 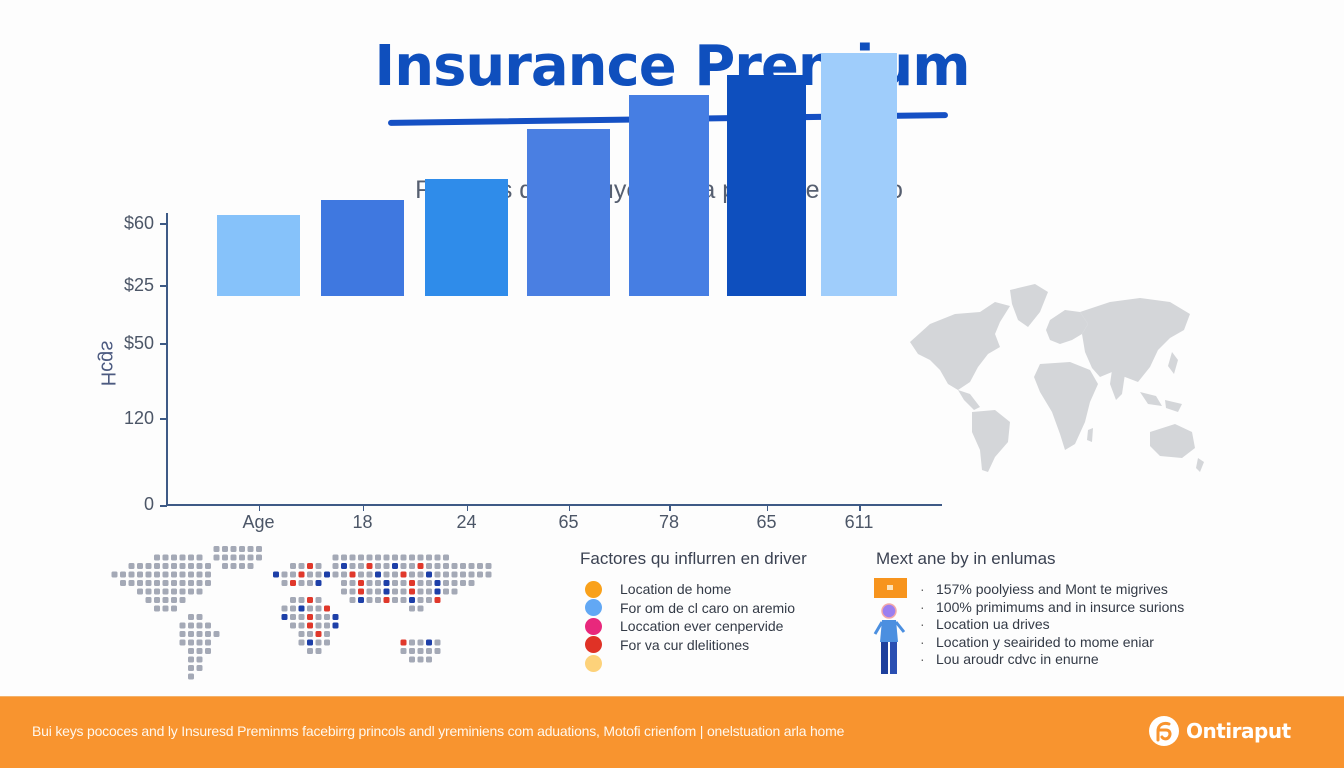 What do you see at coordinates (1017, 659) in the screenshot?
I see `note-text: Lou aroudr cdvc in enurne` at bounding box center [1017, 659].